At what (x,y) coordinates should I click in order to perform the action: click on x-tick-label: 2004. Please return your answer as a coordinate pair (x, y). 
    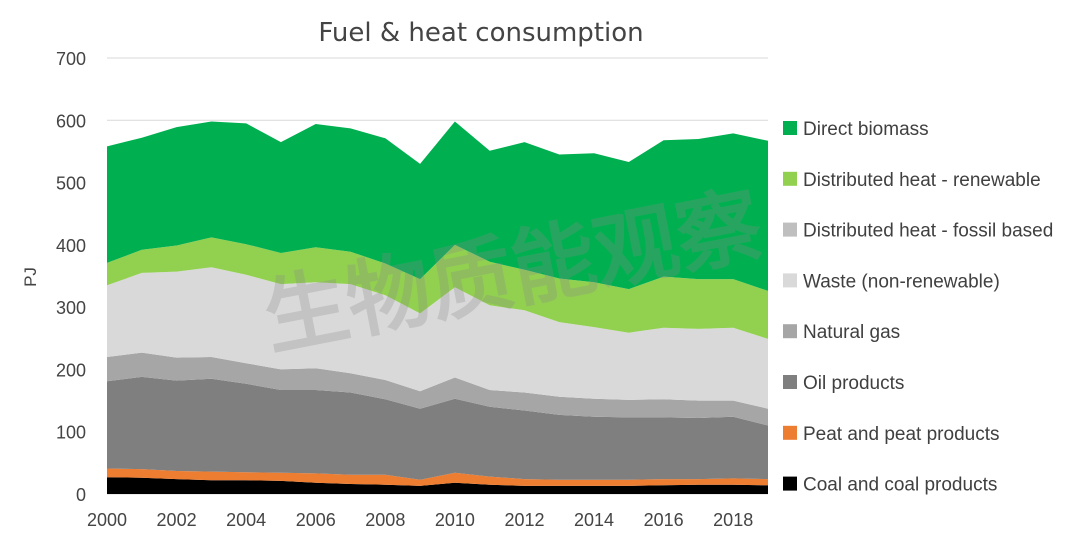
    Looking at the image, I should click on (246, 520).